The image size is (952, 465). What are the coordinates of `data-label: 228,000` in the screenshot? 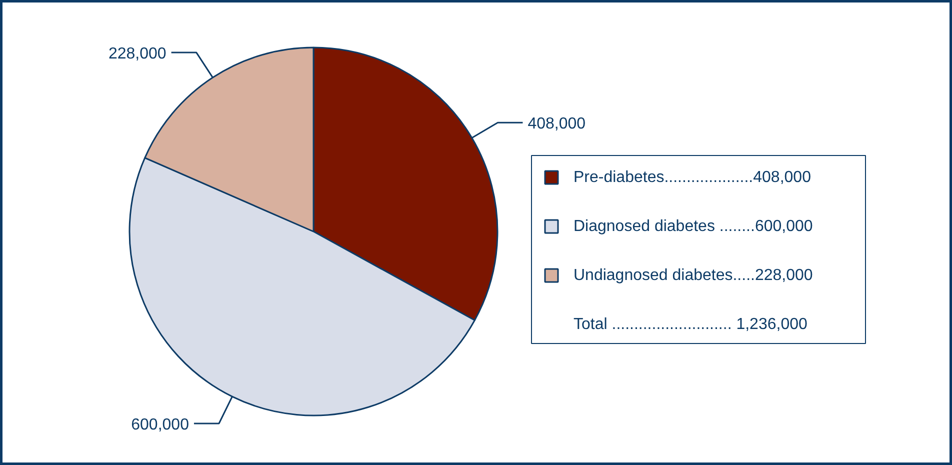 It's located at (137, 53).